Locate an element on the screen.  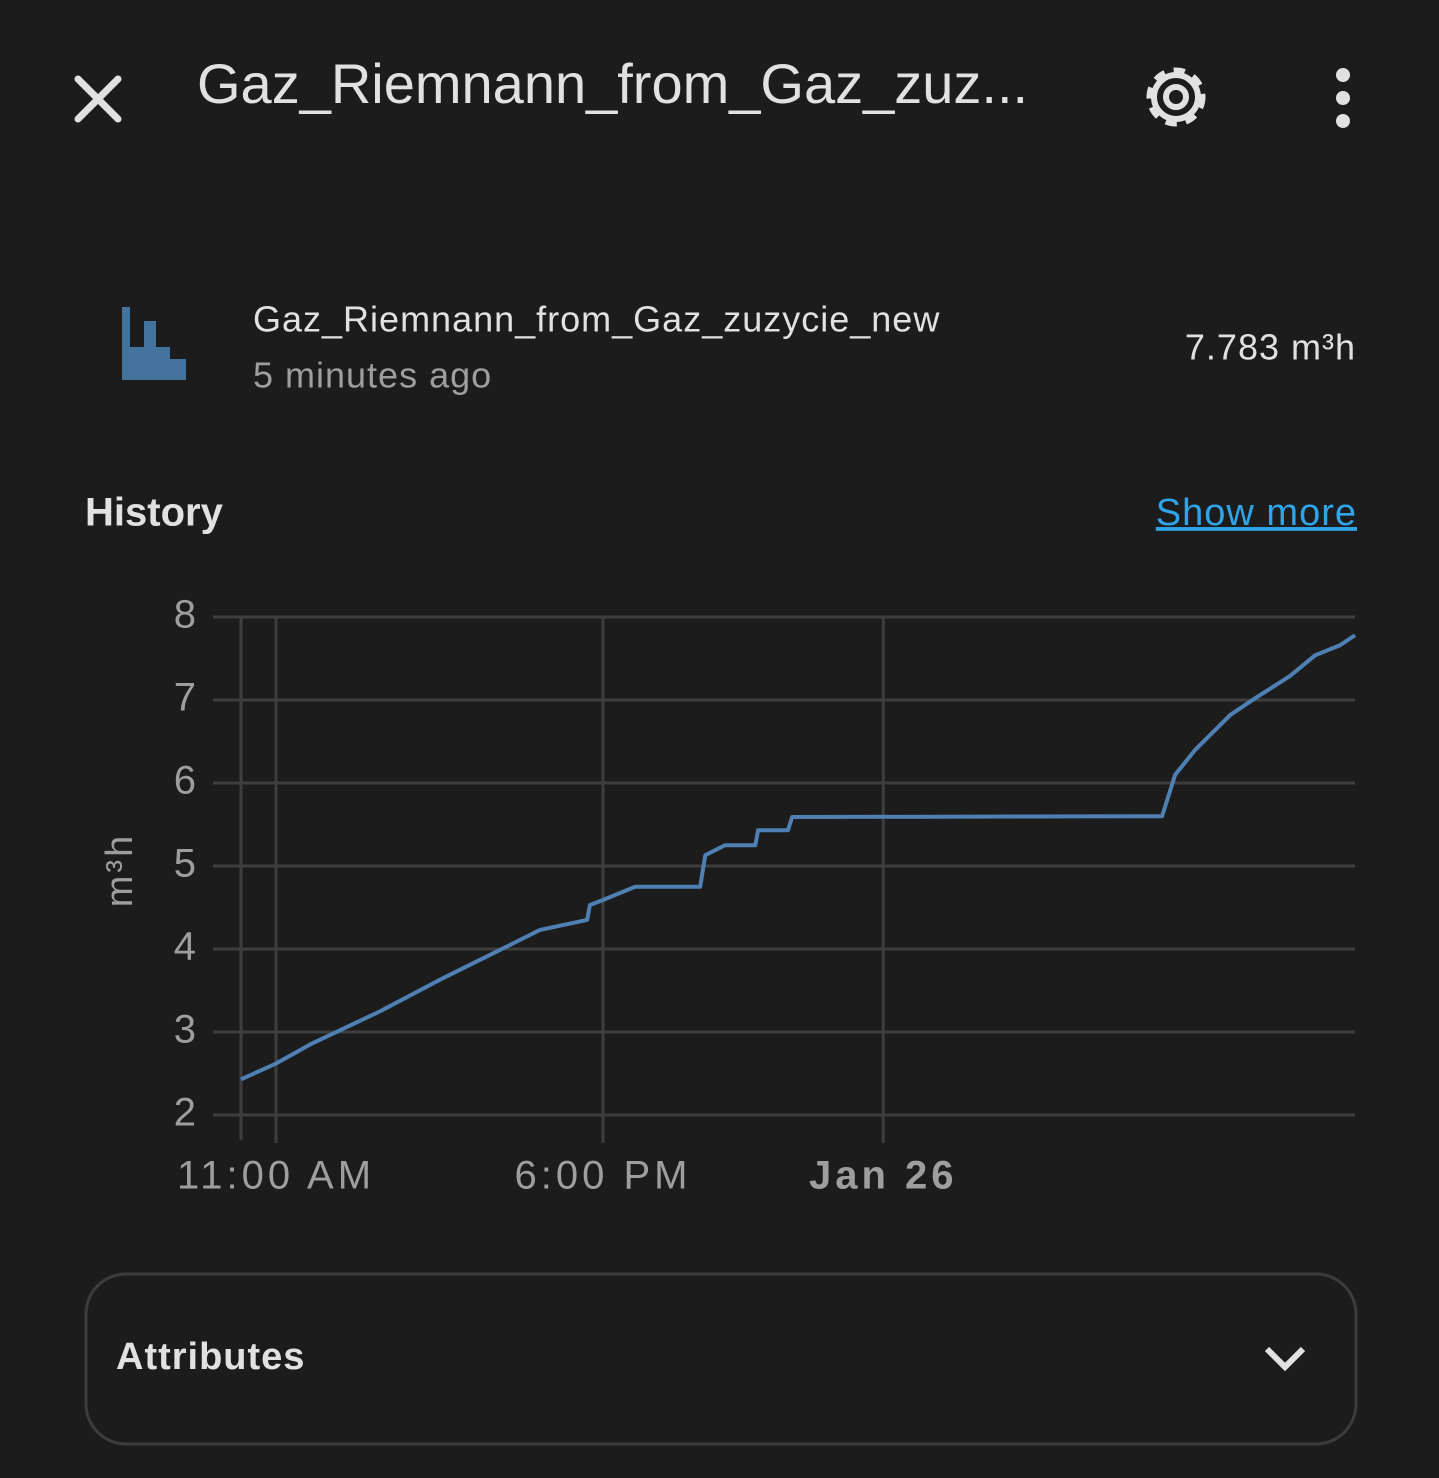
history-heading: History is located at coordinates (154, 513).